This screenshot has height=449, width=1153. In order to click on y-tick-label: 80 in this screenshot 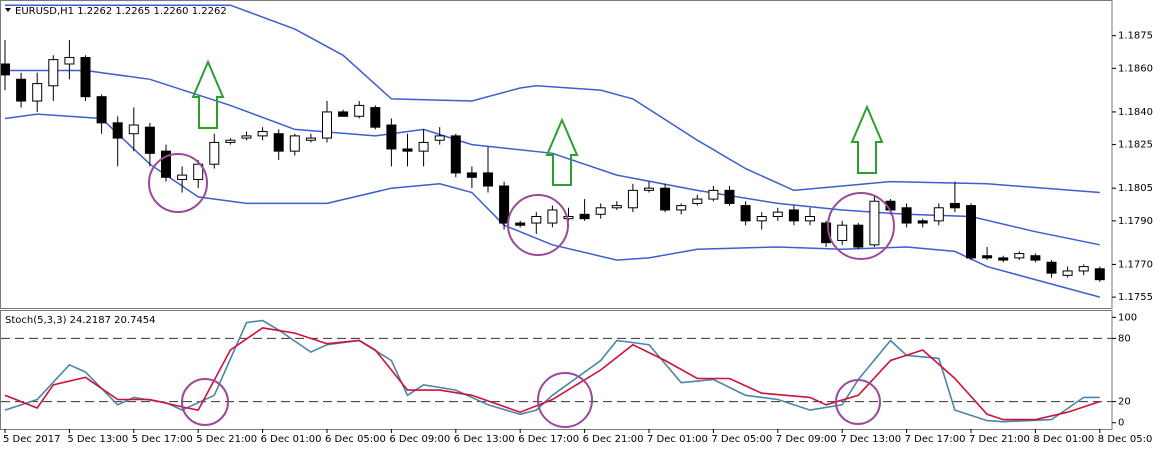, I will do `click(1124, 338)`.